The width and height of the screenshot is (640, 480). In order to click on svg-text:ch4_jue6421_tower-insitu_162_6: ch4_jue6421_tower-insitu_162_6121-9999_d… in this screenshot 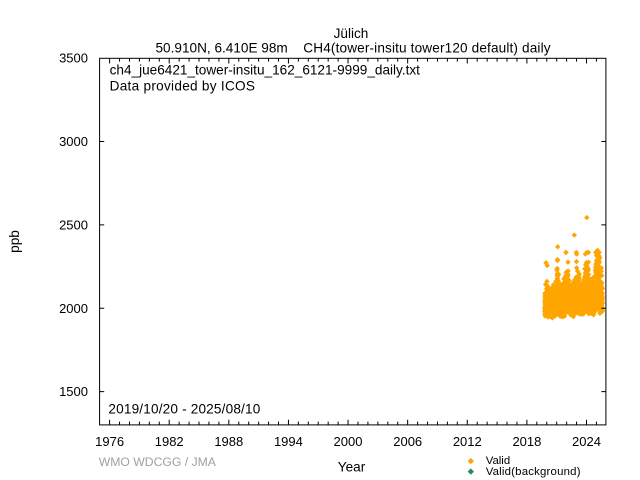, I will do `click(265, 70)`.